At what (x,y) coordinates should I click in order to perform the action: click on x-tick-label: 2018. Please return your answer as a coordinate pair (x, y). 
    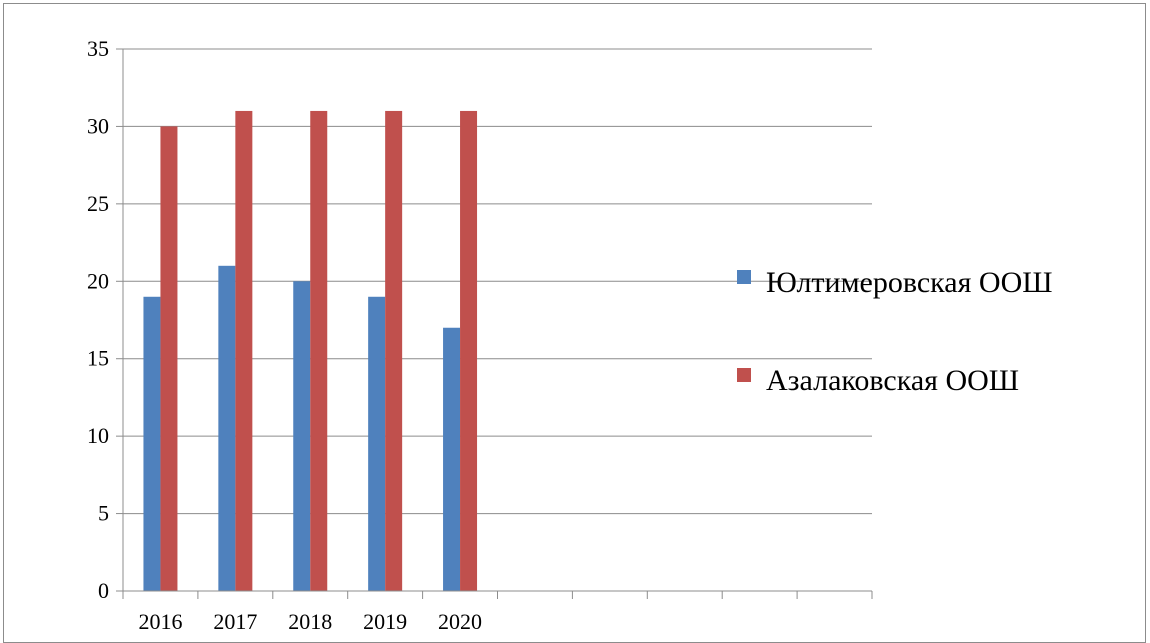
    Looking at the image, I should click on (310, 621).